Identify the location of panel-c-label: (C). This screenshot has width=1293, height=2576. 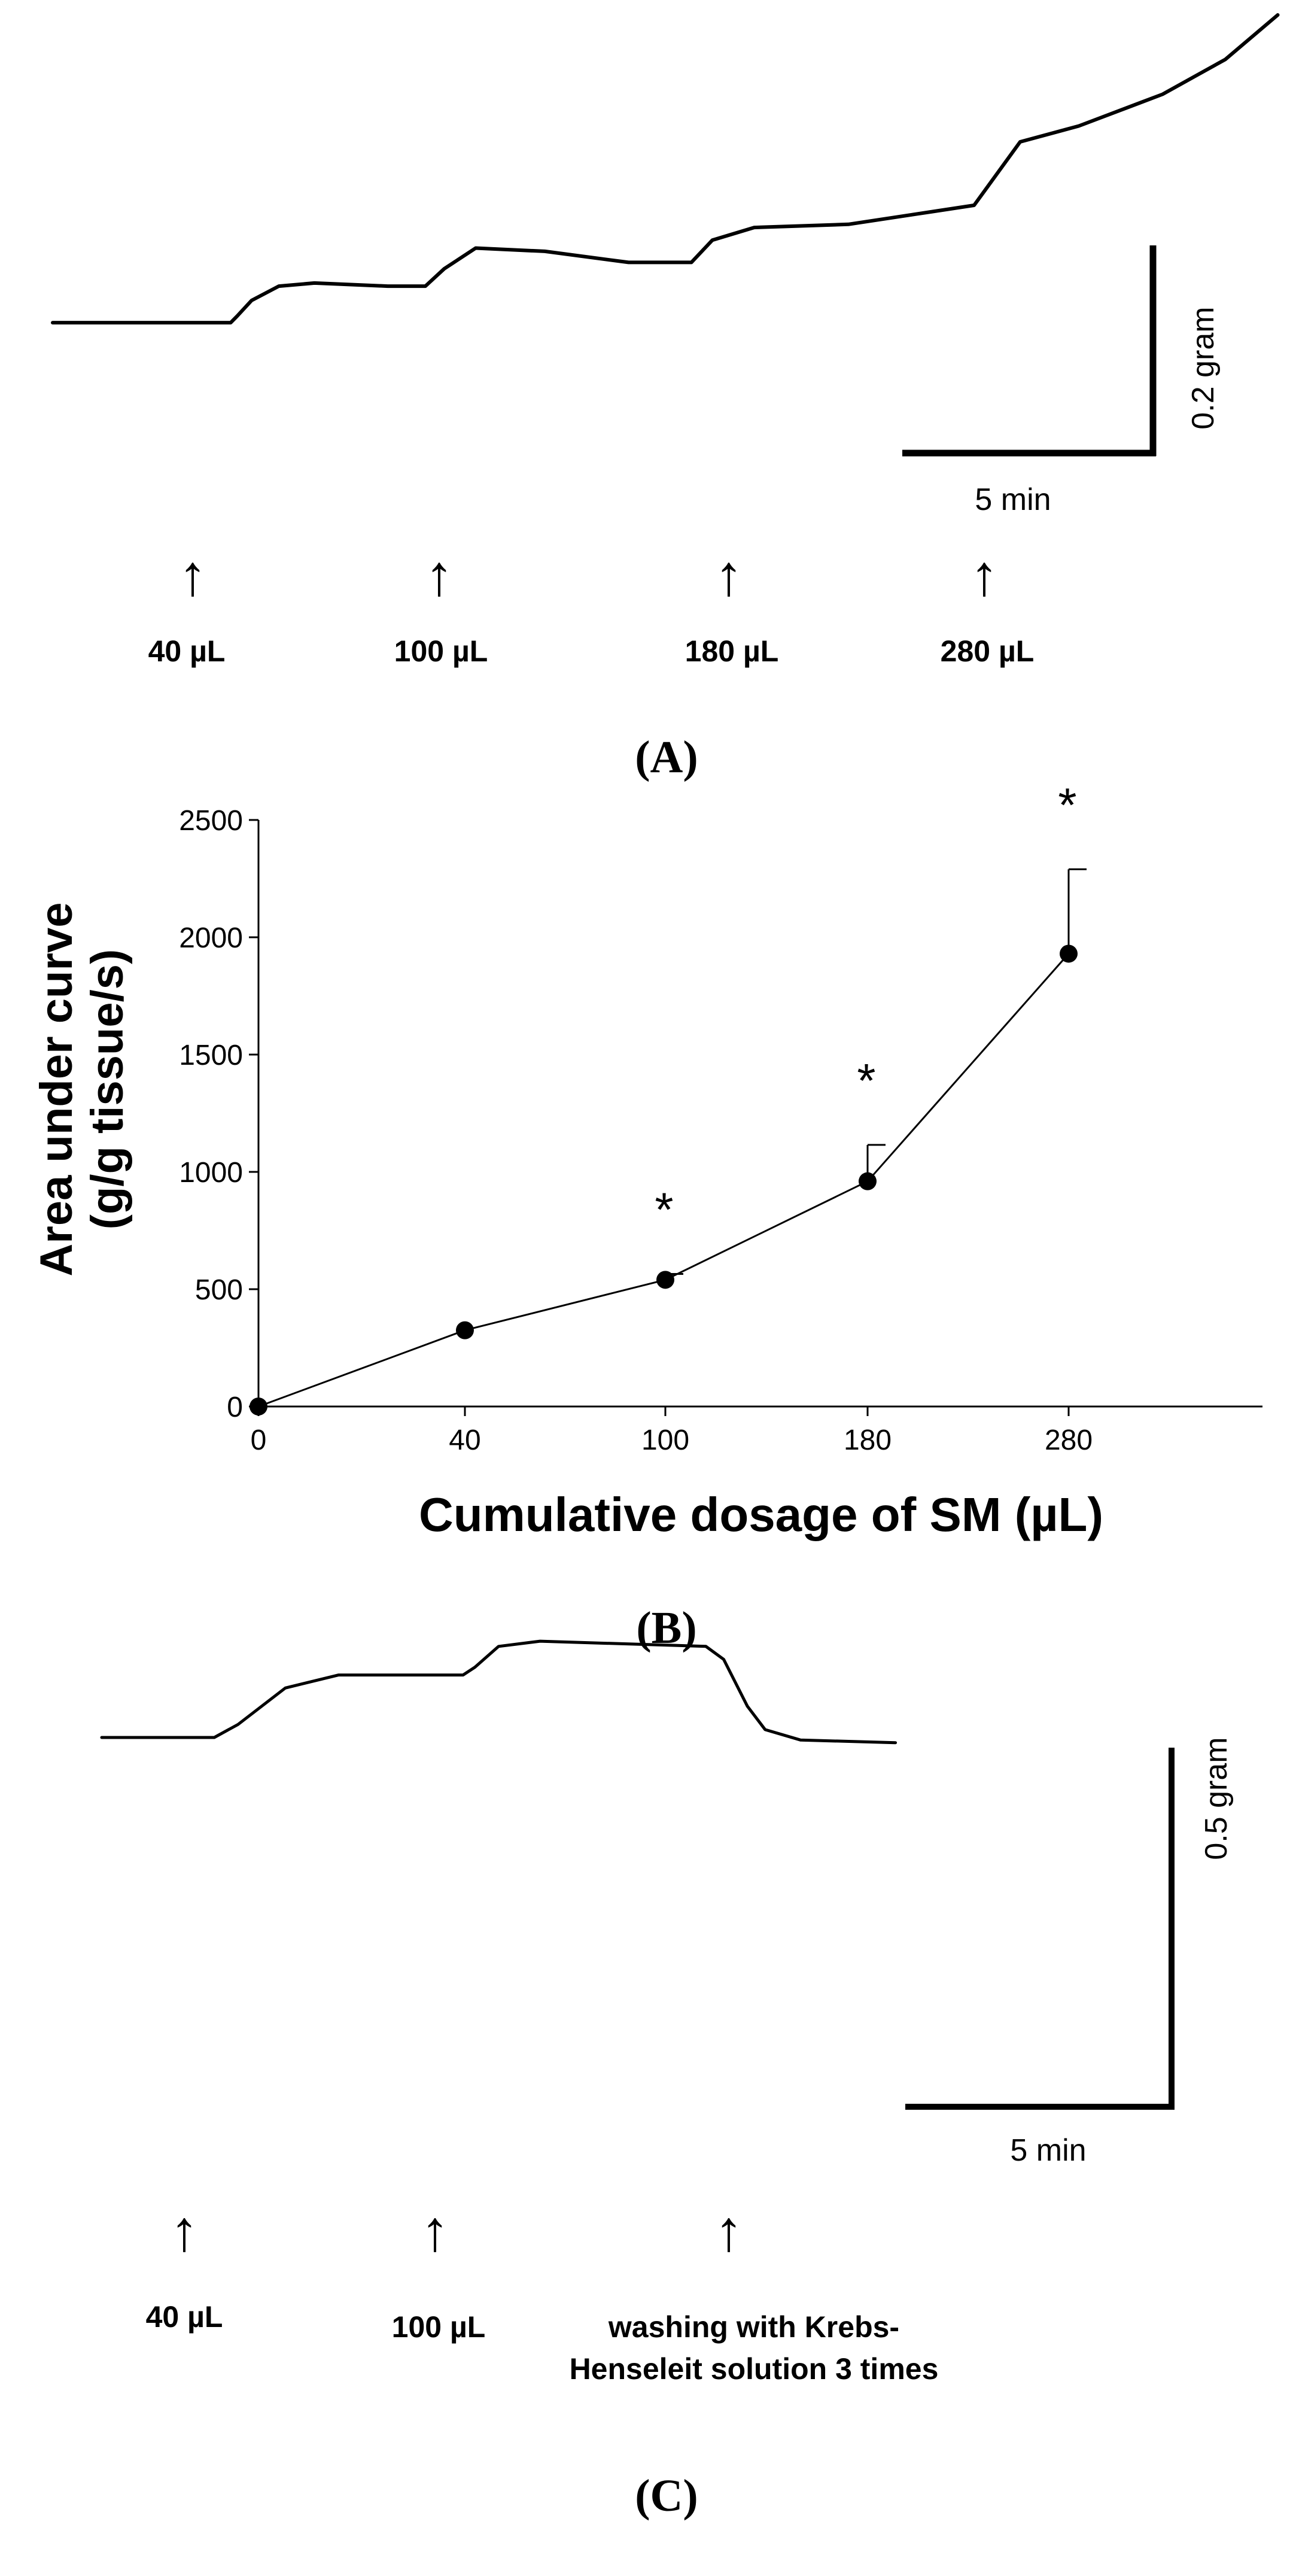
(666, 2496).